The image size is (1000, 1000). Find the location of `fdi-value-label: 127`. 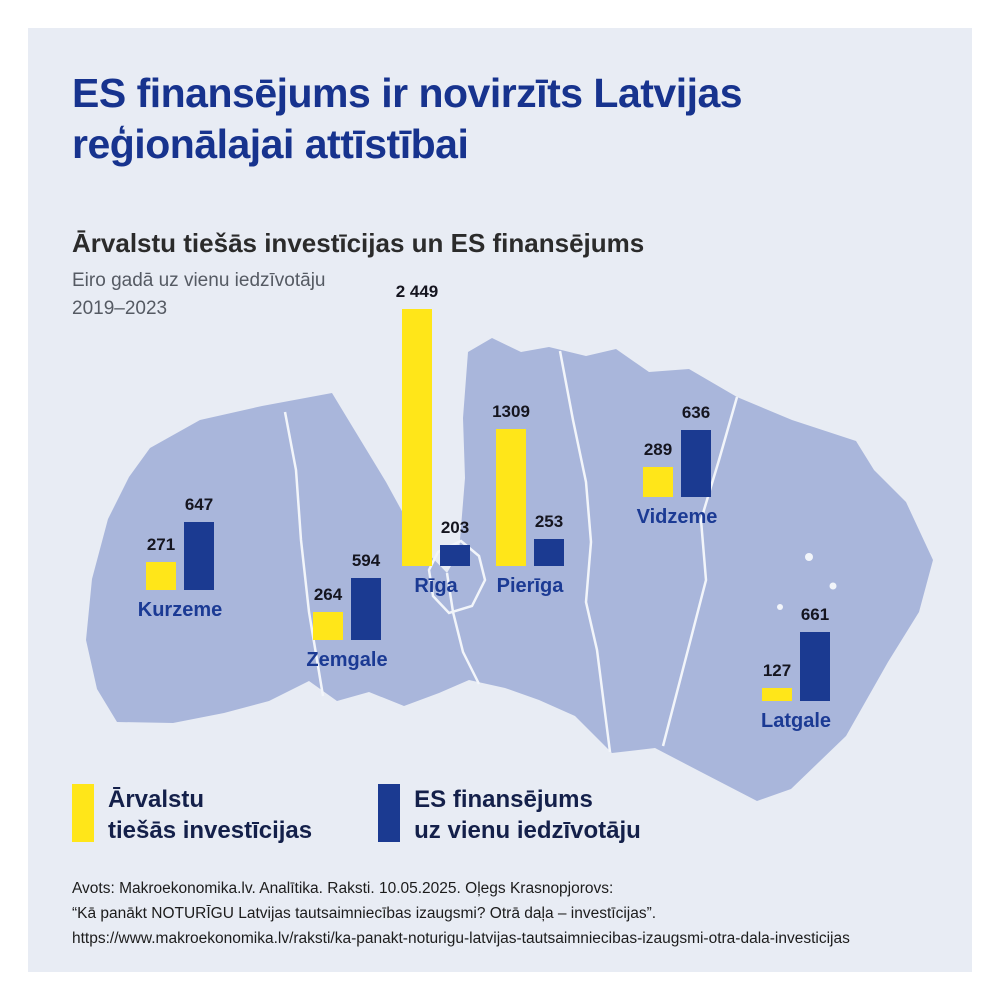

fdi-value-label: 127 is located at coordinates (777, 670).